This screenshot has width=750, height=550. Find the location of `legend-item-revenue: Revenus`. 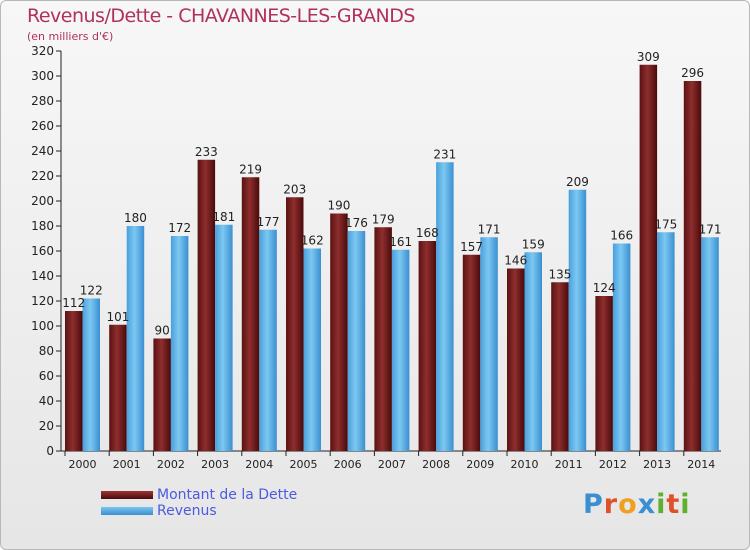

legend-item-revenue: Revenus is located at coordinates (231, 511).